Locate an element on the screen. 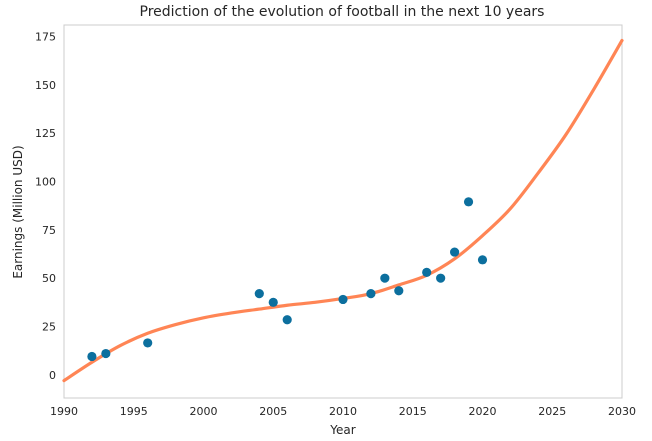  y-tick-label: 175 is located at coordinates (45, 37).